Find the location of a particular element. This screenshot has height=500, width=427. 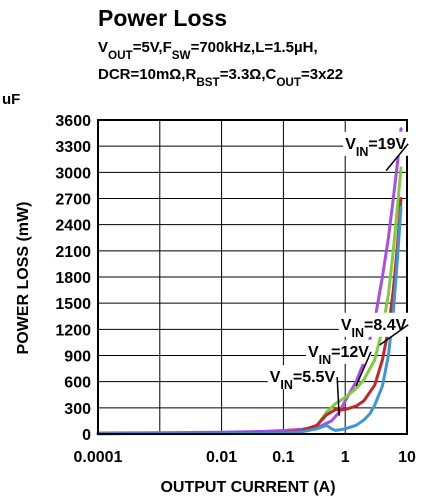

x-tick-label: 10 is located at coordinates (407, 457).